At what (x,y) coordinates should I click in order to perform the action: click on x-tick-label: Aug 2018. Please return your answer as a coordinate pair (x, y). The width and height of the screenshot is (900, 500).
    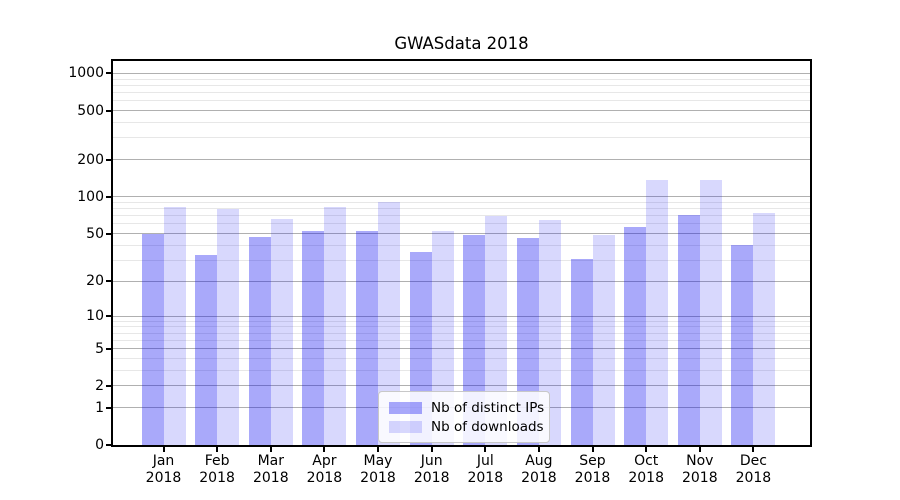
    Looking at the image, I should click on (539, 469).